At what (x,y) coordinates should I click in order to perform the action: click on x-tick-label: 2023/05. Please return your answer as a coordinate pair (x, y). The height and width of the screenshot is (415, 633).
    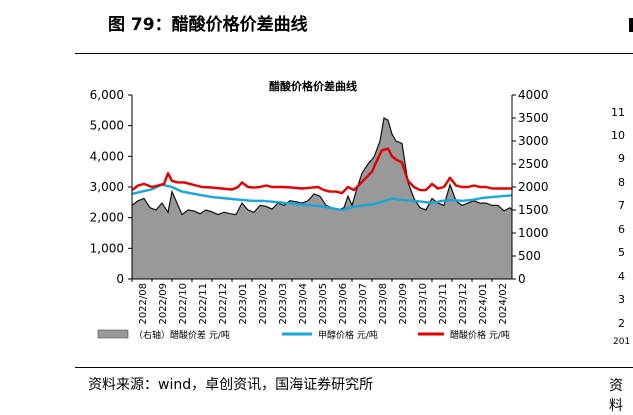
    Looking at the image, I should click on (323, 304).